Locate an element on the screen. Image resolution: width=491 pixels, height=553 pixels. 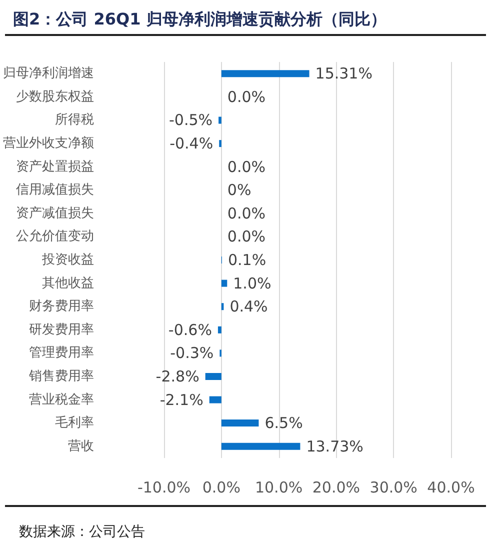
y-tick-label: 营业税金率 is located at coordinates (61, 399).